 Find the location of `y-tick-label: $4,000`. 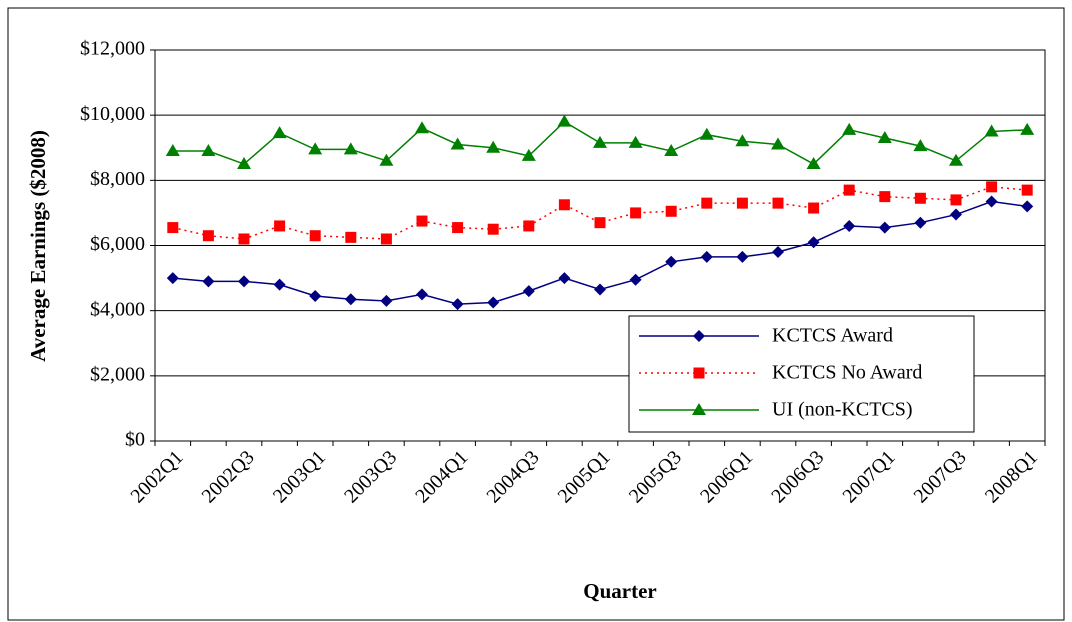

y-tick-label: $4,000 is located at coordinates (117, 309).